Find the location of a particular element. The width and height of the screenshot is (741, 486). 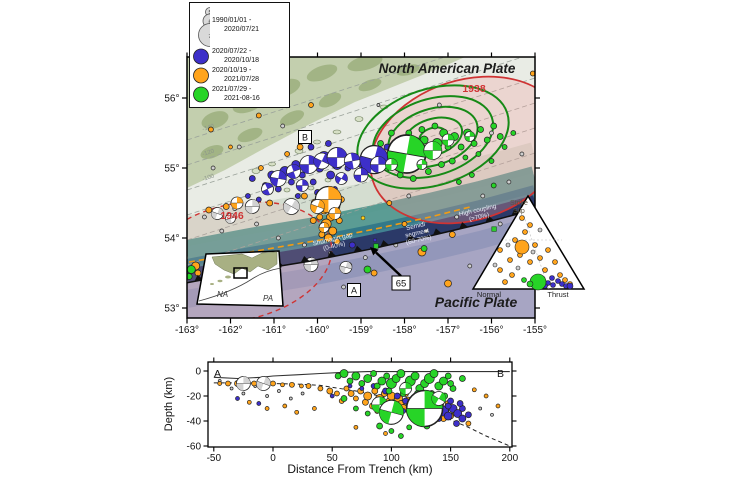

inset-trench-line is located at coordinates (240, 284).